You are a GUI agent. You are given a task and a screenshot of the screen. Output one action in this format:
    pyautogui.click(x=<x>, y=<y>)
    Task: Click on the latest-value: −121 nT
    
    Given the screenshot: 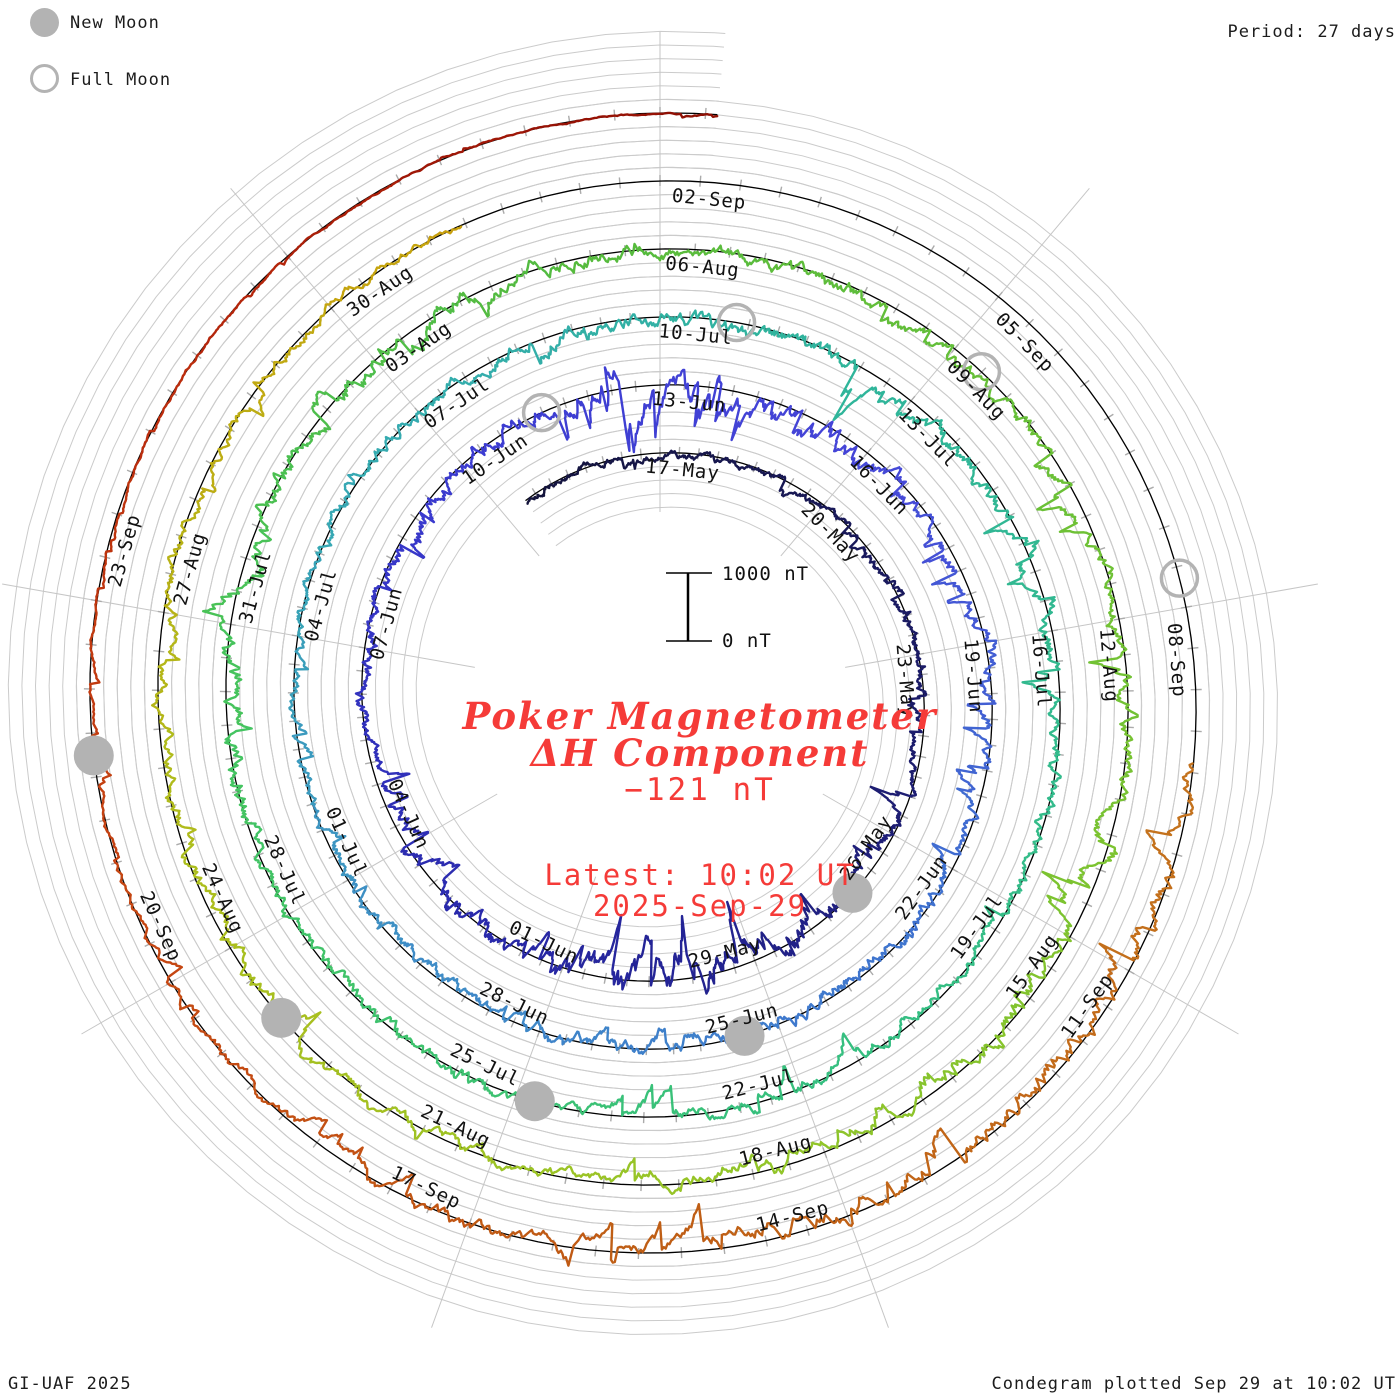 What is the action you would take?
    pyautogui.click(x=700, y=790)
    